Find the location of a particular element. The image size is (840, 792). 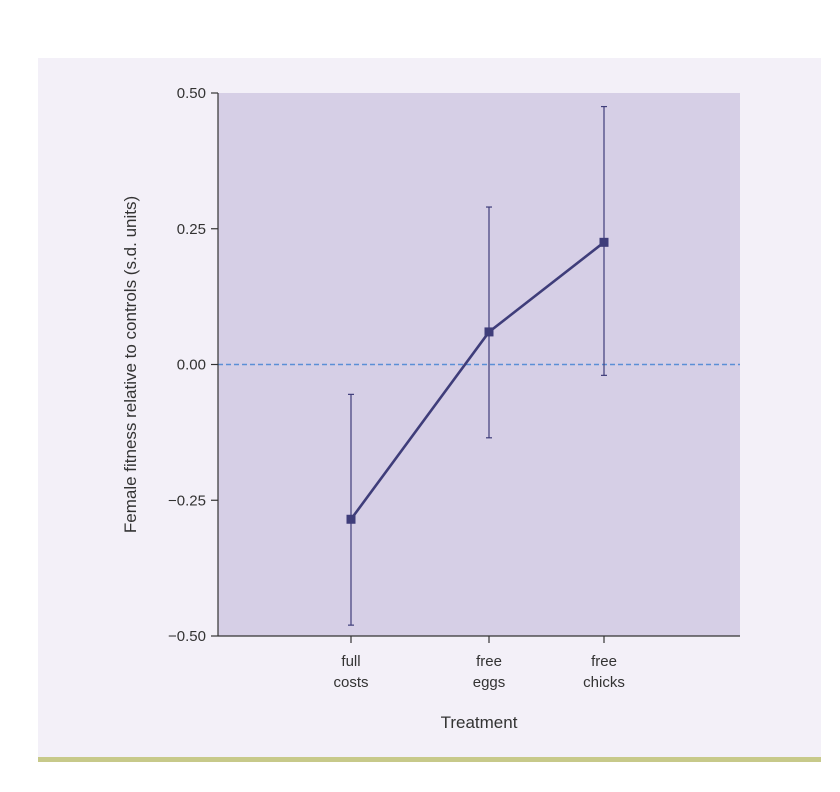

y-tick-label: 0.00 is located at coordinates (191, 365).